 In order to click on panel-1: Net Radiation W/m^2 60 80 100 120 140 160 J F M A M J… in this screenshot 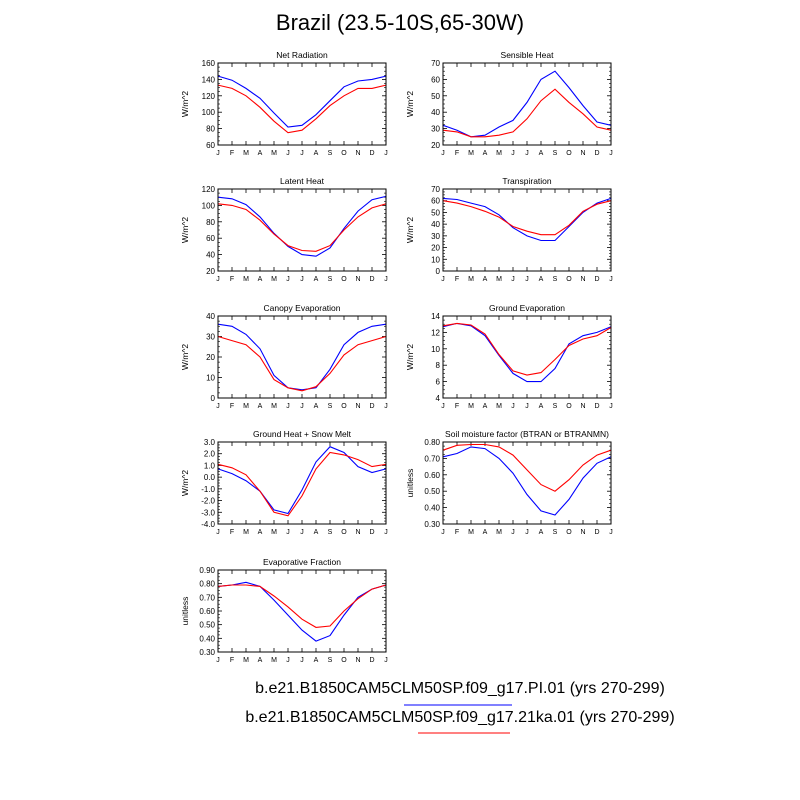, I will do `click(284, 103)`.